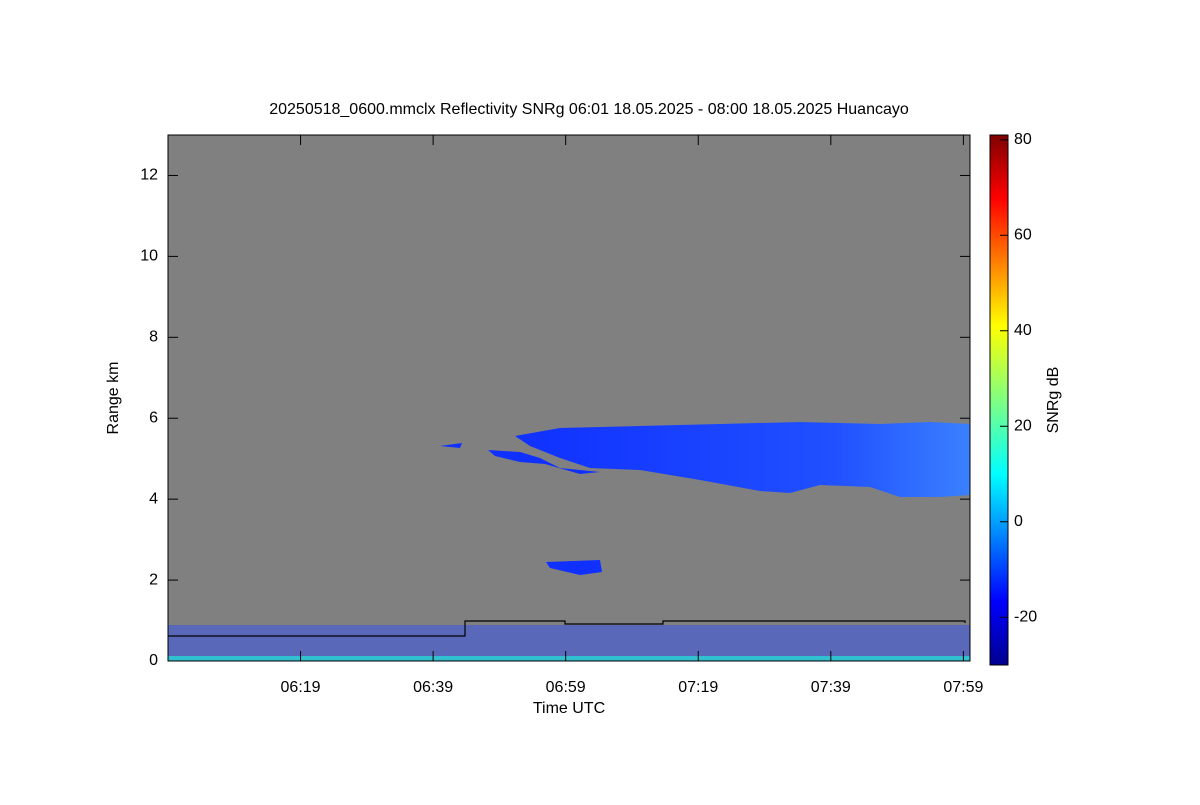  Describe the element at coordinates (567, 628) in the screenshot. I see `cloud-base-line` at that location.